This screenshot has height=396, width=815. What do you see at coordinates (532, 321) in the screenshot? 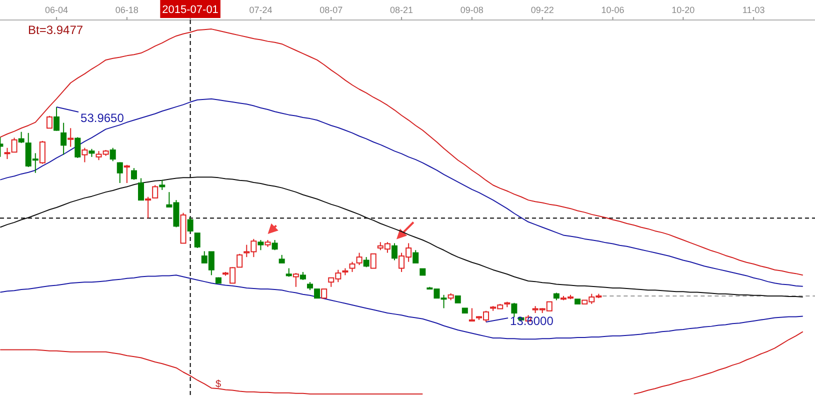
I see `annotation: 13.6000` at bounding box center [532, 321].